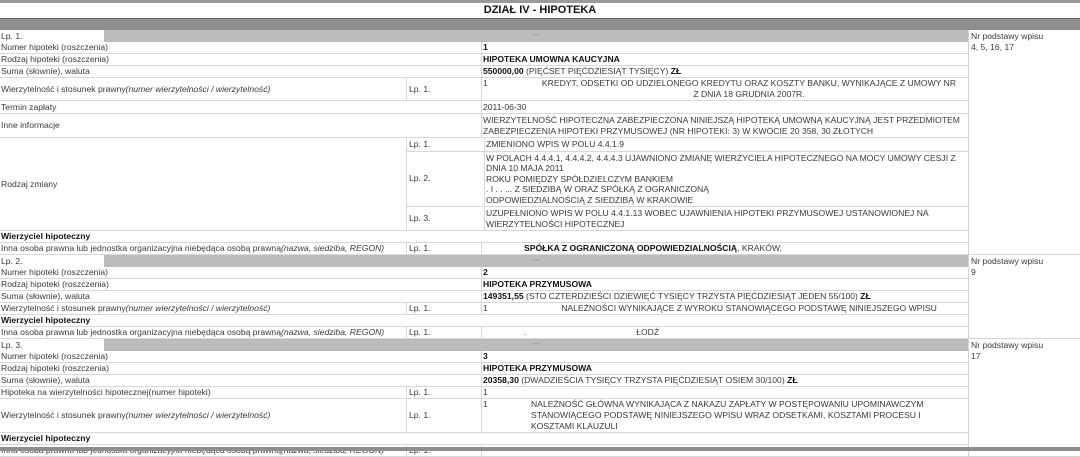 Image resolution: width=1080 pixels, height=457 pixels. I want to click on field-value-bold: 1, so click(485, 47).